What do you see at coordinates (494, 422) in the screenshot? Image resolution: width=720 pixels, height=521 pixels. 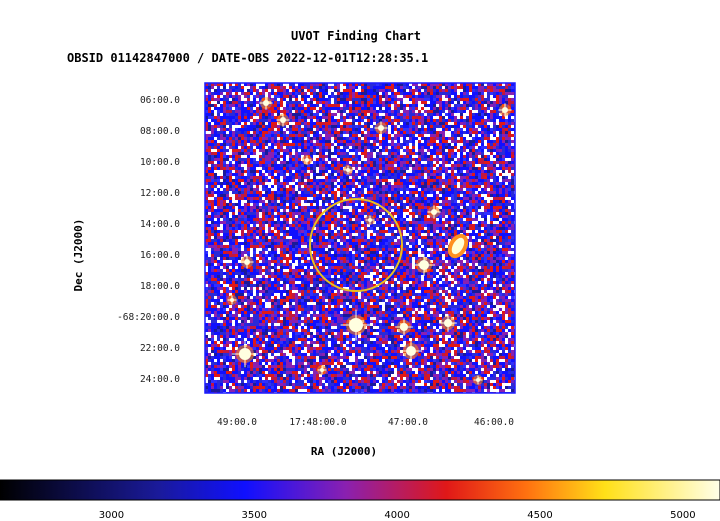 I see `x-tick-label: 46:00.0` at bounding box center [494, 422].